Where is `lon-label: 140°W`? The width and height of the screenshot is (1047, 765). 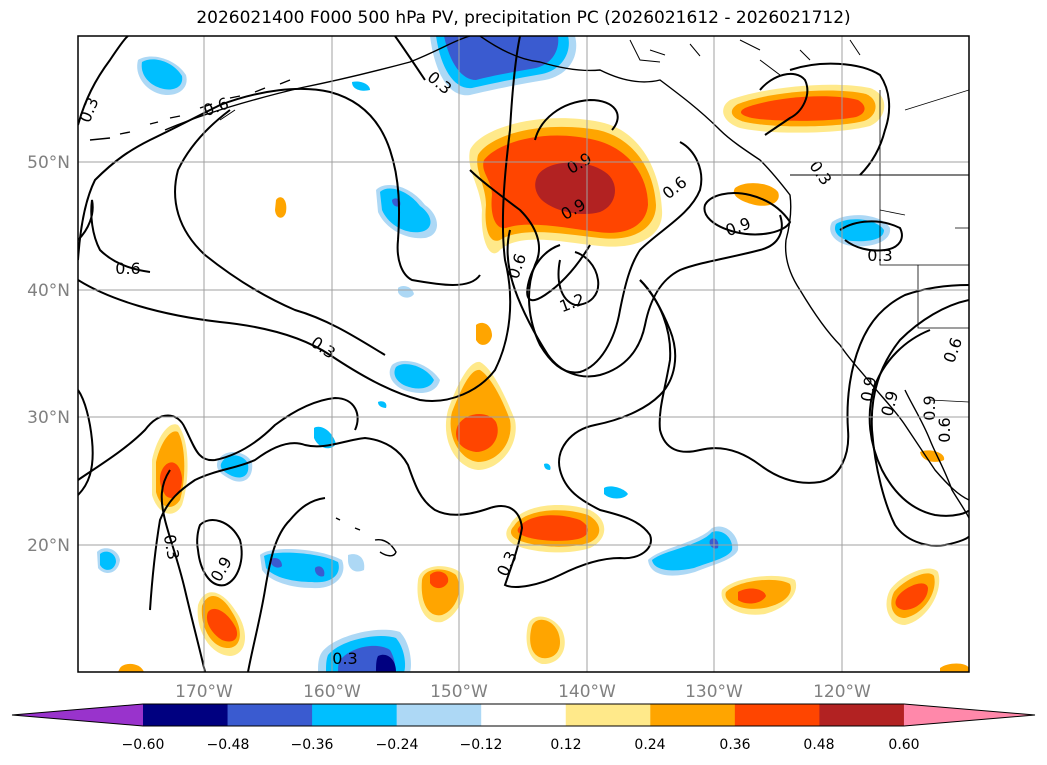 lon-label: 140°W is located at coordinates (587, 692).